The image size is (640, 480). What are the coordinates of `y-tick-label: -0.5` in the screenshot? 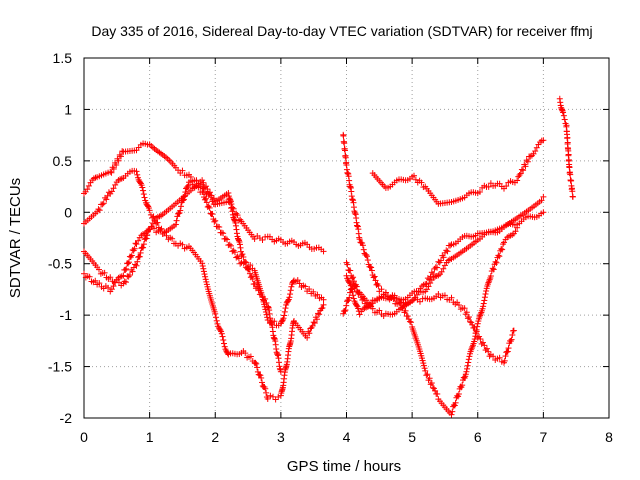 It's located at (60, 264).